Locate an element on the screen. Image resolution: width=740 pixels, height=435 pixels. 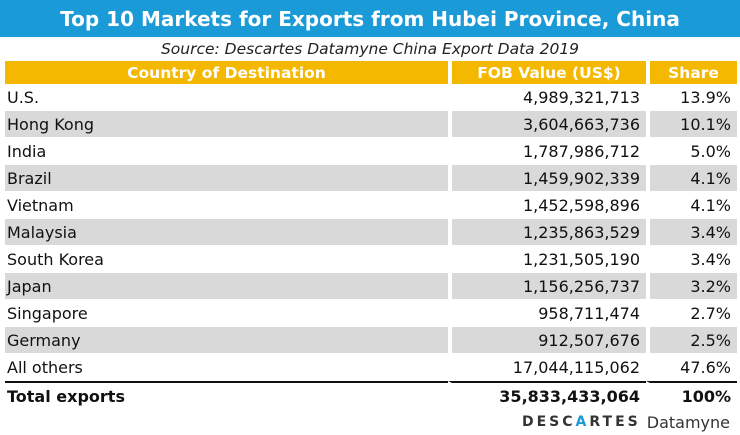
share-cell: 5.0% is located at coordinates (691, 151).